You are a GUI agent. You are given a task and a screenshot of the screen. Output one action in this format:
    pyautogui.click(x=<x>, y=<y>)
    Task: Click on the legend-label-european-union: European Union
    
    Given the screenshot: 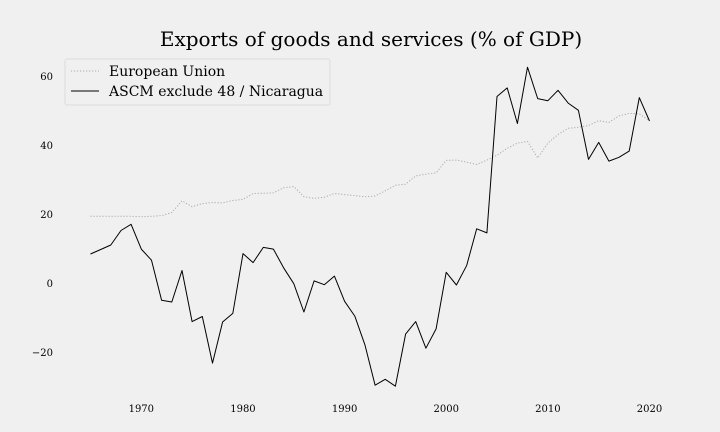 What is the action you would take?
    pyautogui.click(x=167, y=72)
    